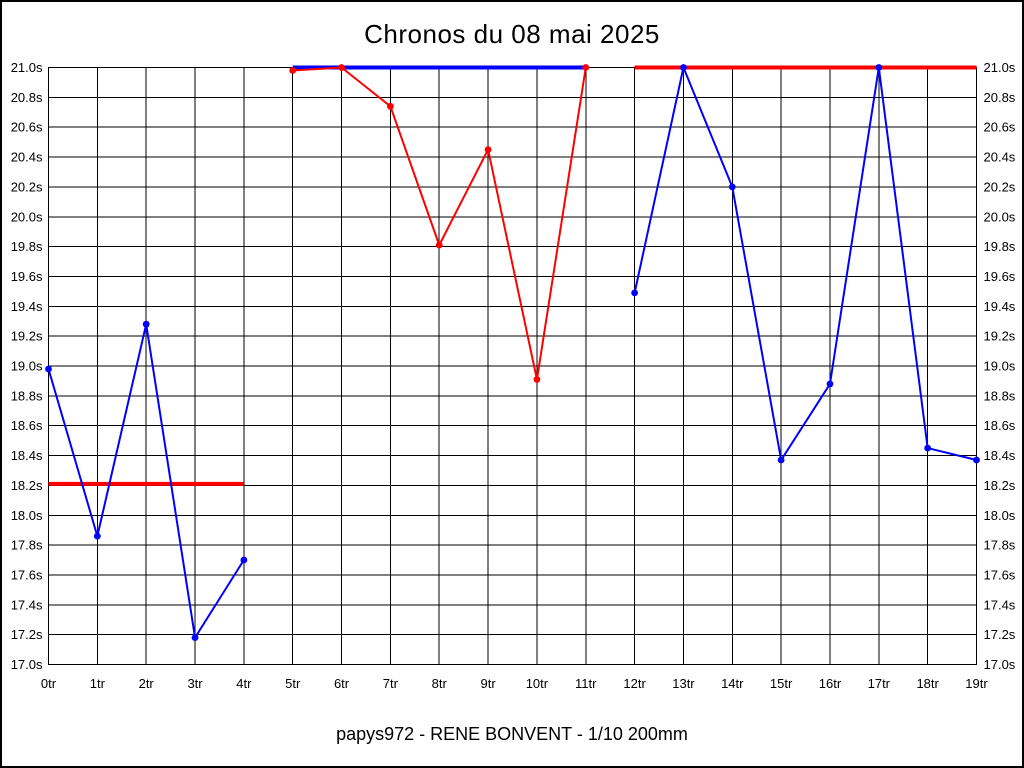 Image resolution: width=1024 pixels, height=768 pixels. What do you see at coordinates (512, 734) in the screenshot?
I see `chart-caption: papys972 - RENE BONVENT - 1/10 200mm` at bounding box center [512, 734].